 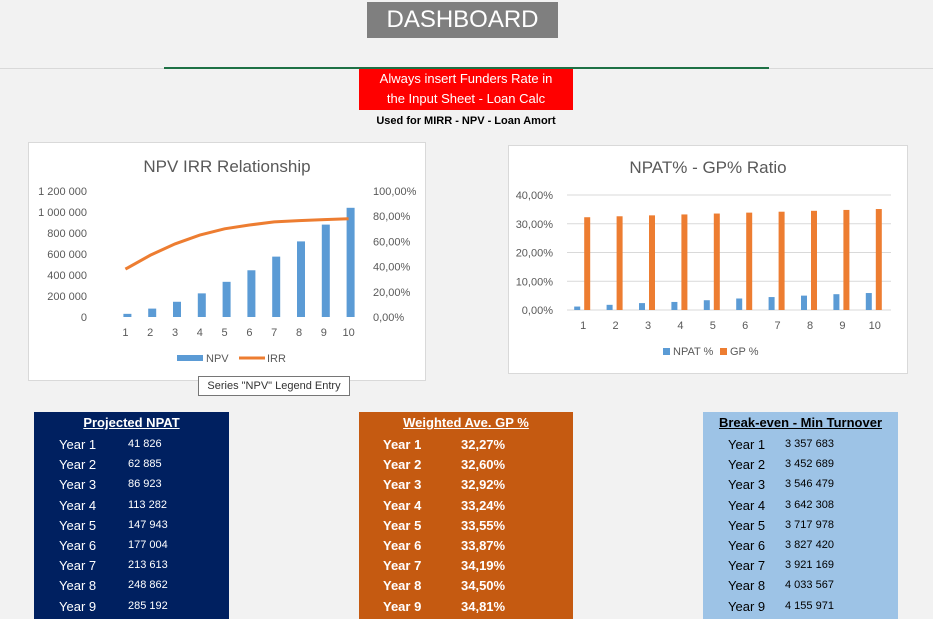 I want to click on legend-gp-label: GP %, so click(x=744, y=352).